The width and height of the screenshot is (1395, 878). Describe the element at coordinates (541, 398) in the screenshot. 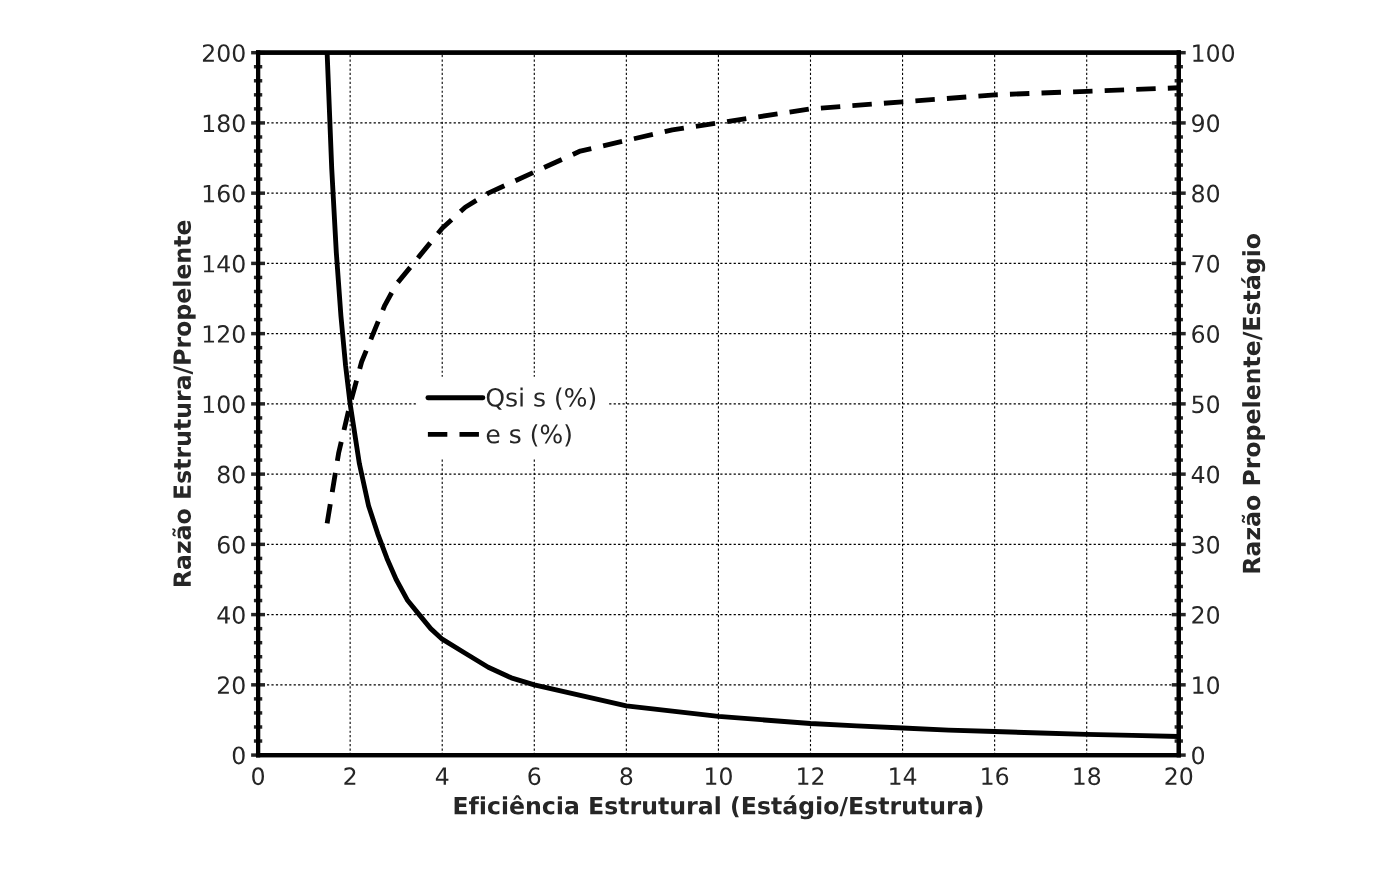

I see `legend-label: Qsi s (%)` at that location.